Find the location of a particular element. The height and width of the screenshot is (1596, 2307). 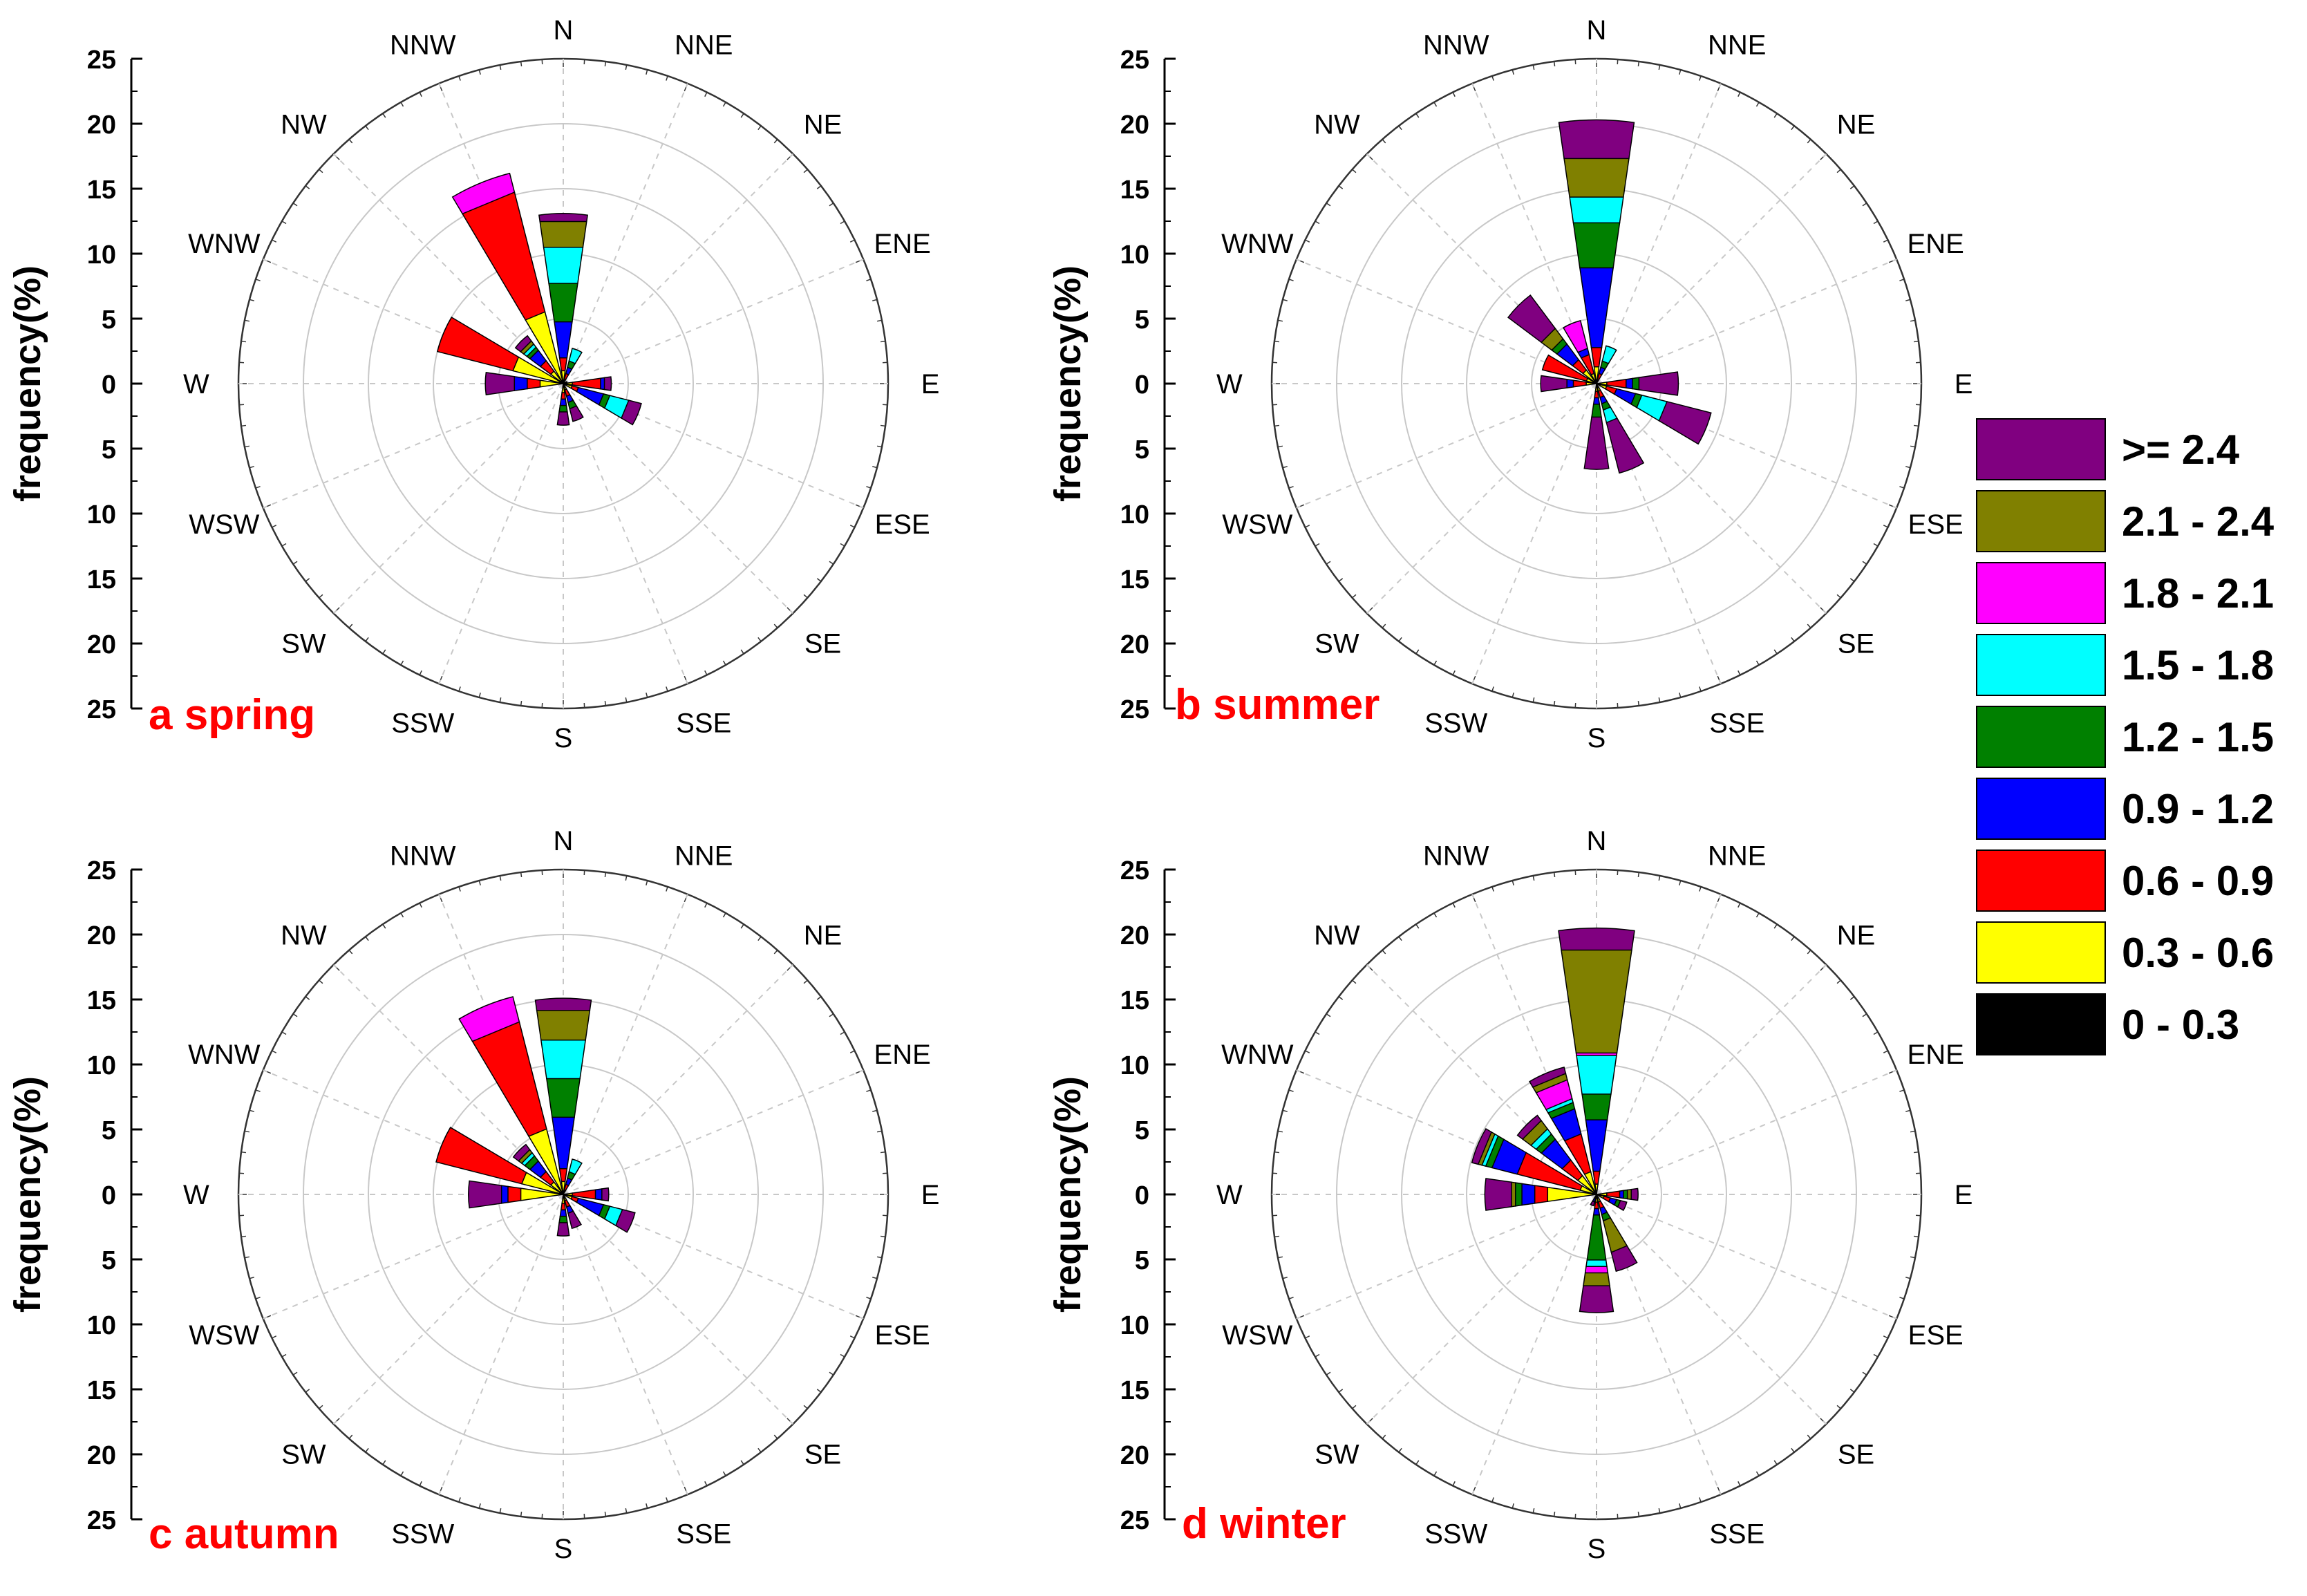

axis-tick-label: 0 is located at coordinates (1142, 385).